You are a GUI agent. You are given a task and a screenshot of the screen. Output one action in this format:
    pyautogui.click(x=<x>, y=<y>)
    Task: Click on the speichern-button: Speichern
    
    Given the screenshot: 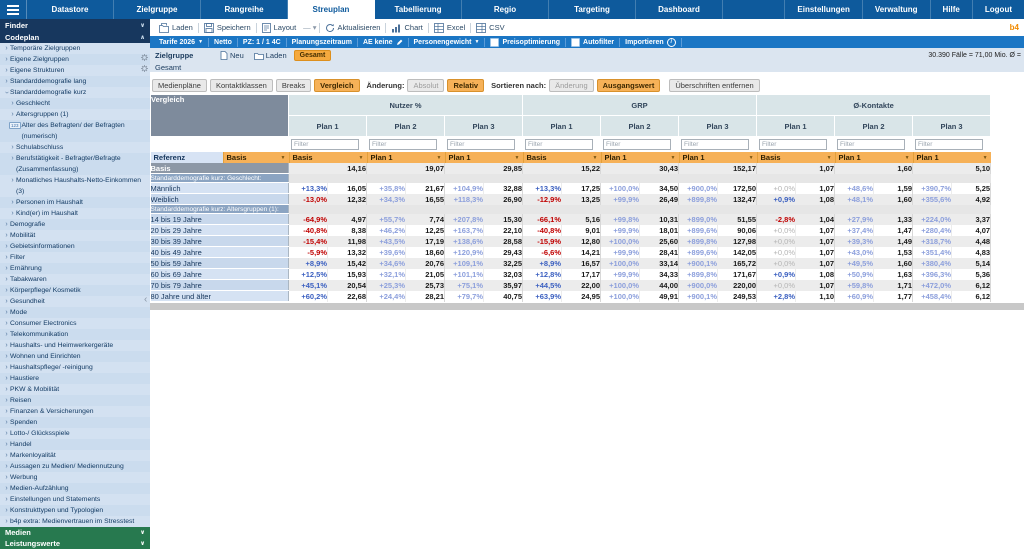 What is the action you would take?
    pyautogui.click(x=227, y=27)
    